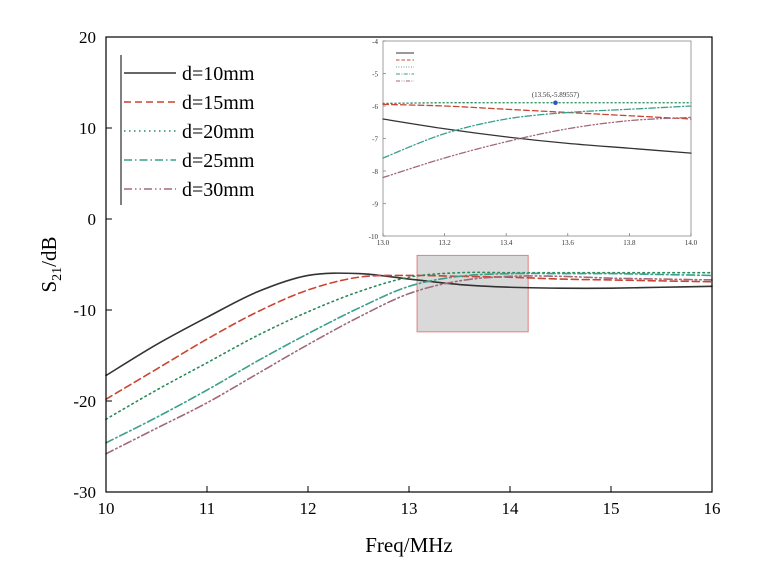 This screenshot has width=760, height=582. What do you see at coordinates (218, 132) in the screenshot?
I see `legend-label: d=20mm` at bounding box center [218, 132].